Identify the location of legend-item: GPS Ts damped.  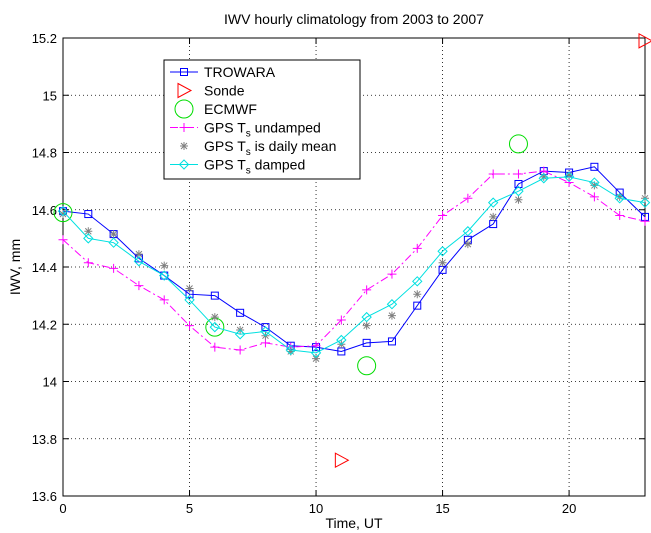
(237, 167).